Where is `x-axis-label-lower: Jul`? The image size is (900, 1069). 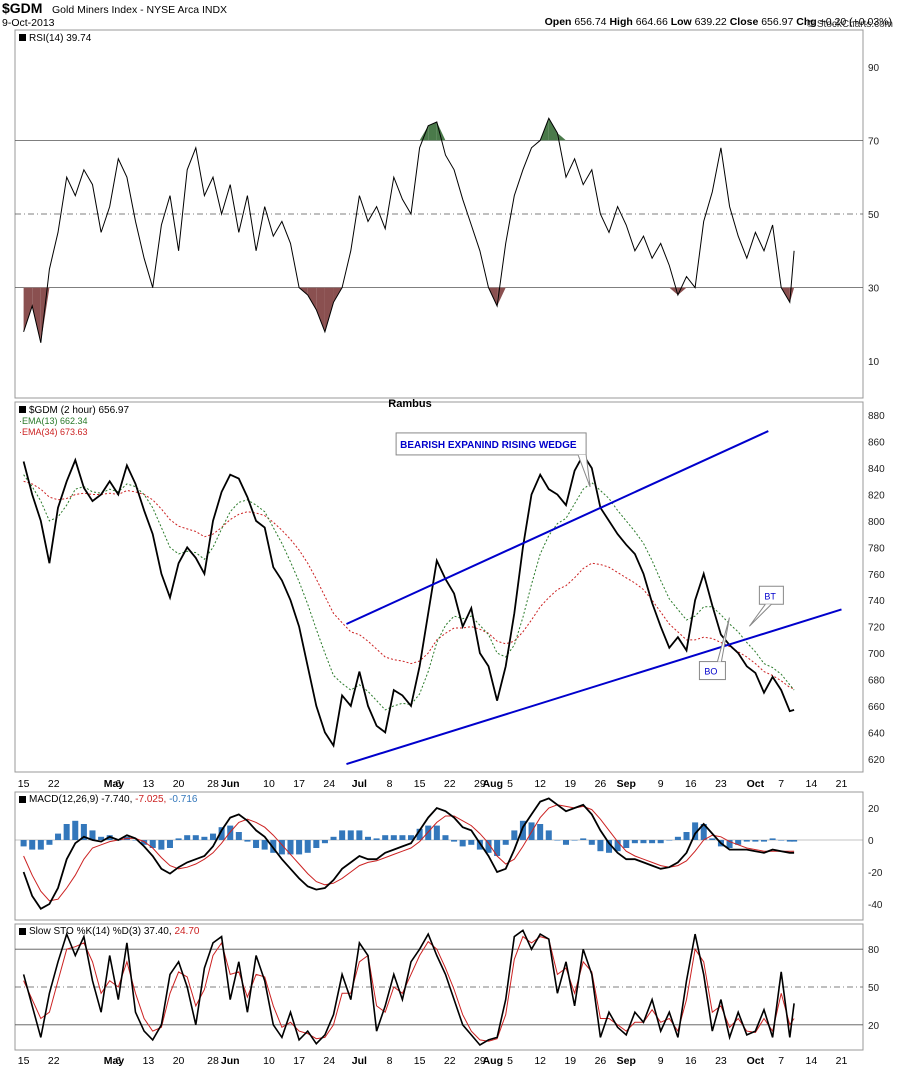
x-axis-label-lower: Jul is located at coordinates (359, 1061).